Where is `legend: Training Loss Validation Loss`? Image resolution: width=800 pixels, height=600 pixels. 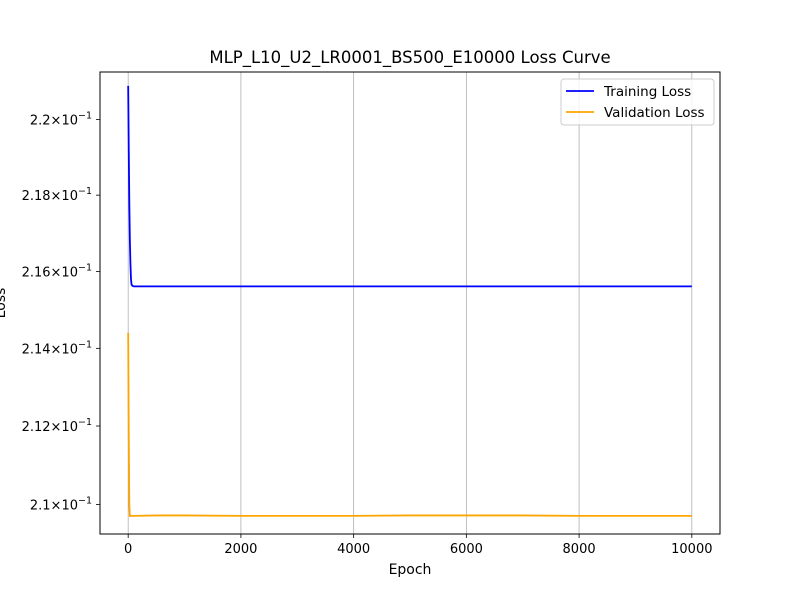
legend: Training Loss Validation Loss is located at coordinates (637, 102).